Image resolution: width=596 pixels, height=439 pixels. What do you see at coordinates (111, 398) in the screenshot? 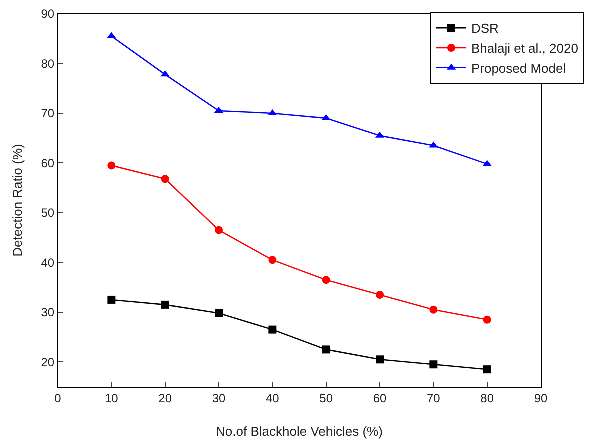
I see `x-tick-label: 10` at bounding box center [111, 398].